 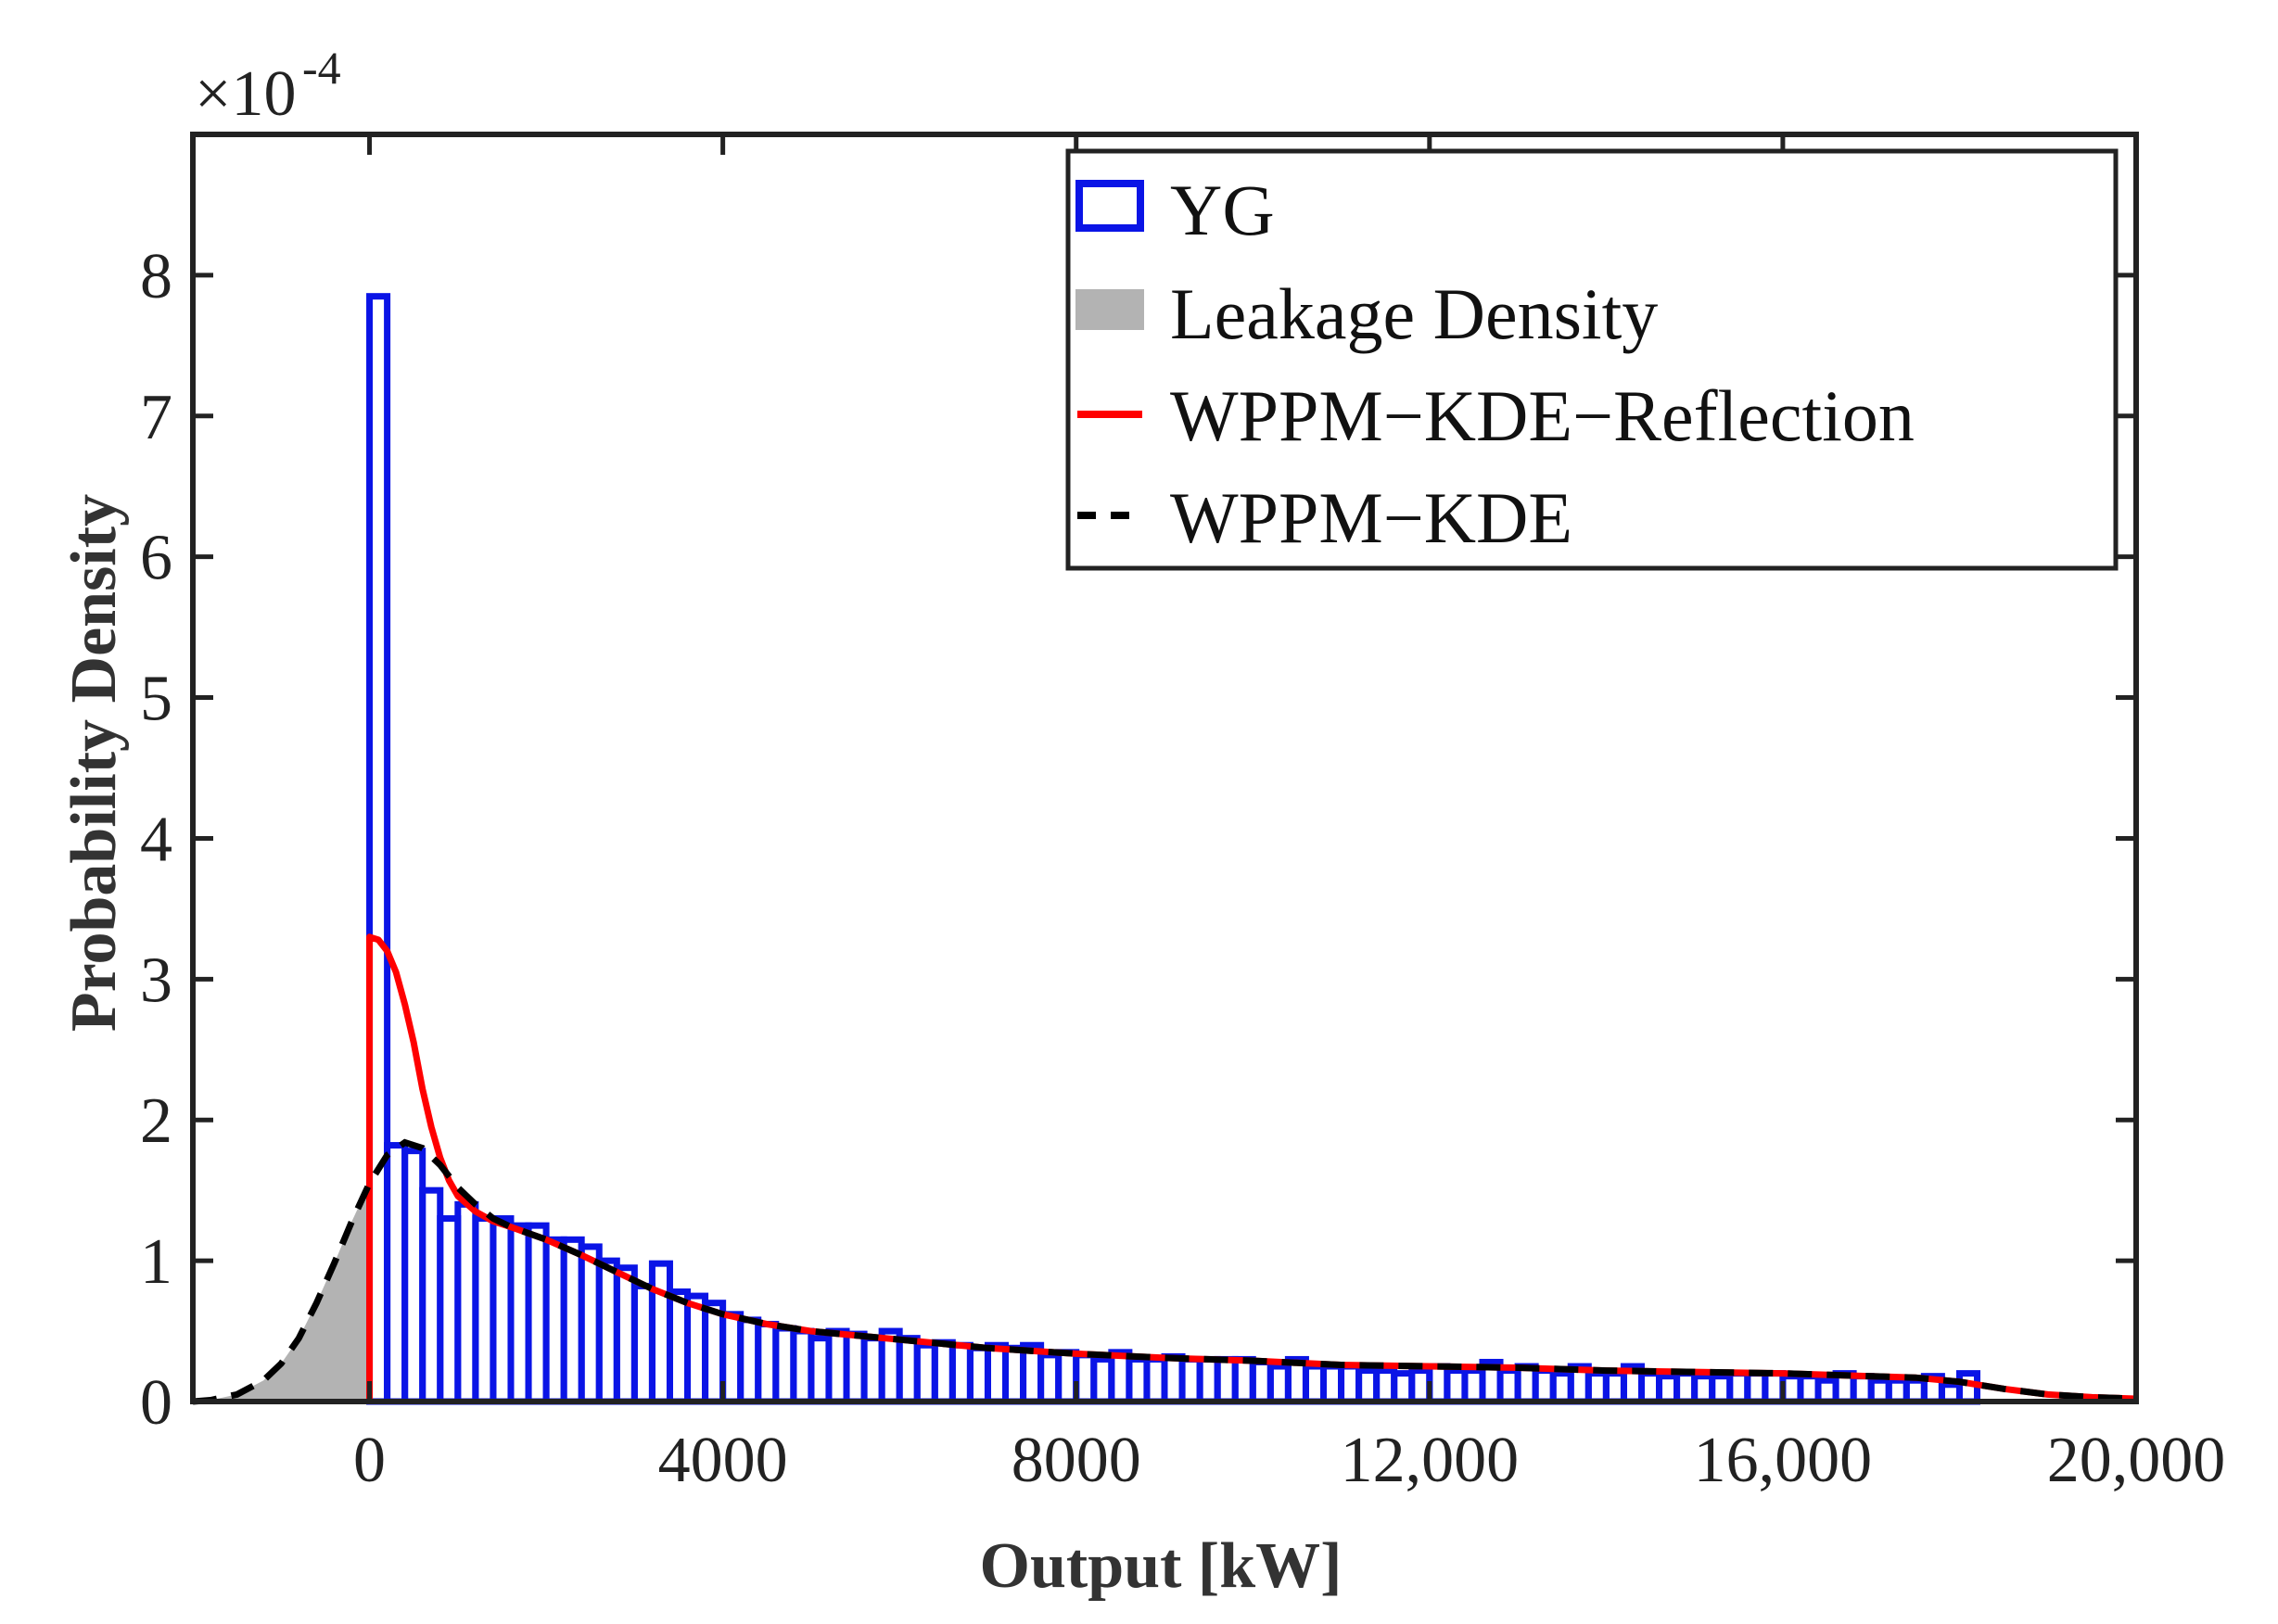 What do you see at coordinates (156, 839) in the screenshot?
I see `y-tick-label: 4` at bounding box center [156, 839].